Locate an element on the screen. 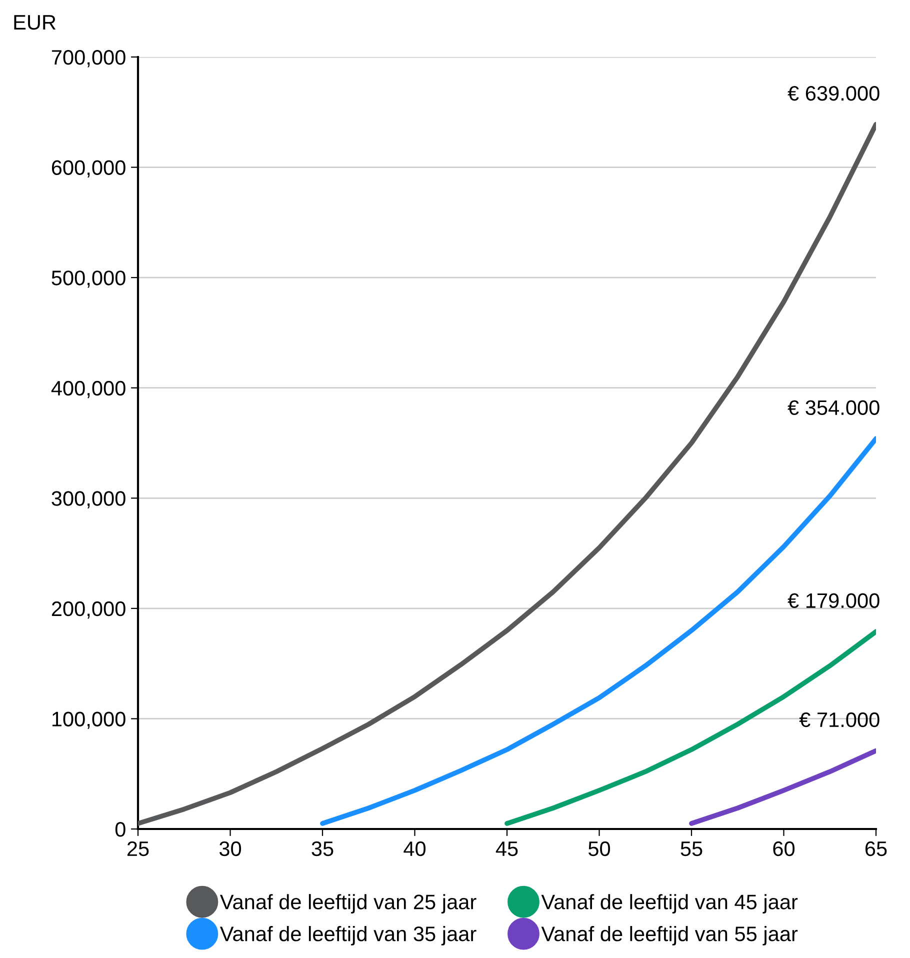 This screenshot has height=958, width=910. y-tick-label: 700,000 is located at coordinates (89, 59).